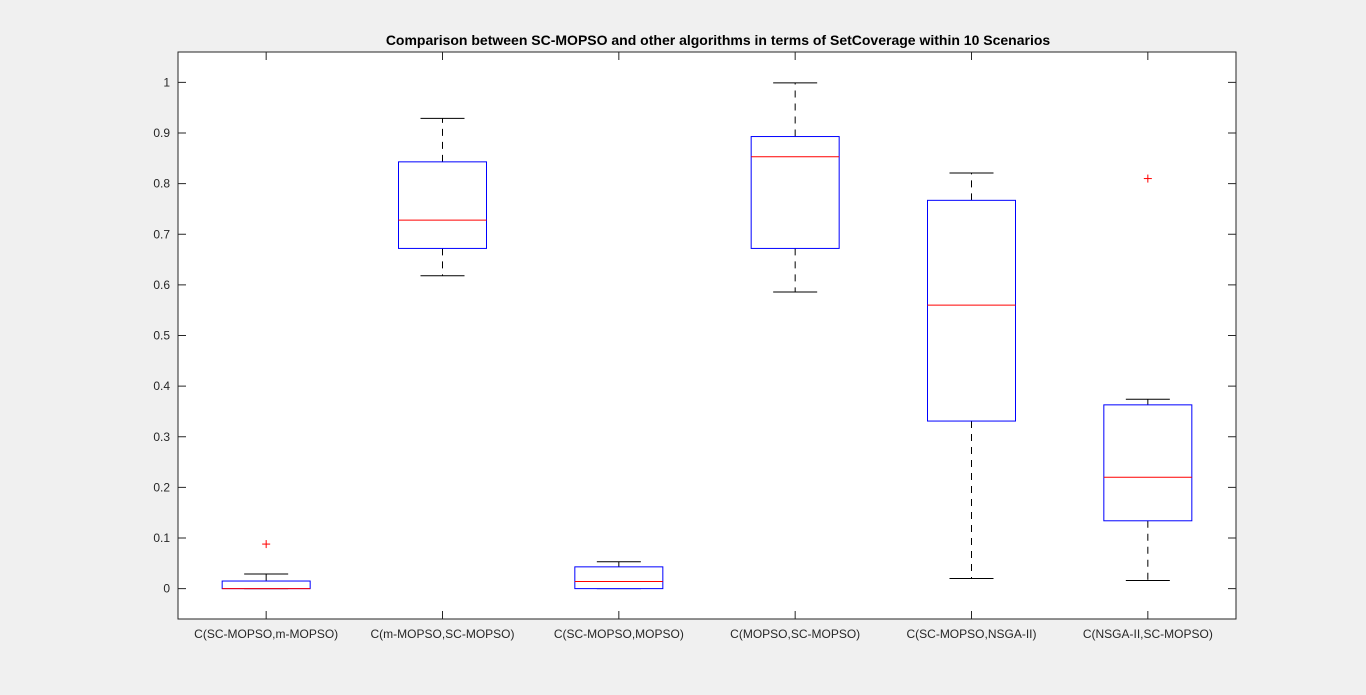 The image size is (1366, 695). What do you see at coordinates (266, 634) in the screenshot?
I see `x-tick-label: C(SC-MOPSO,m-MOPSO)` at bounding box center [266, 634].